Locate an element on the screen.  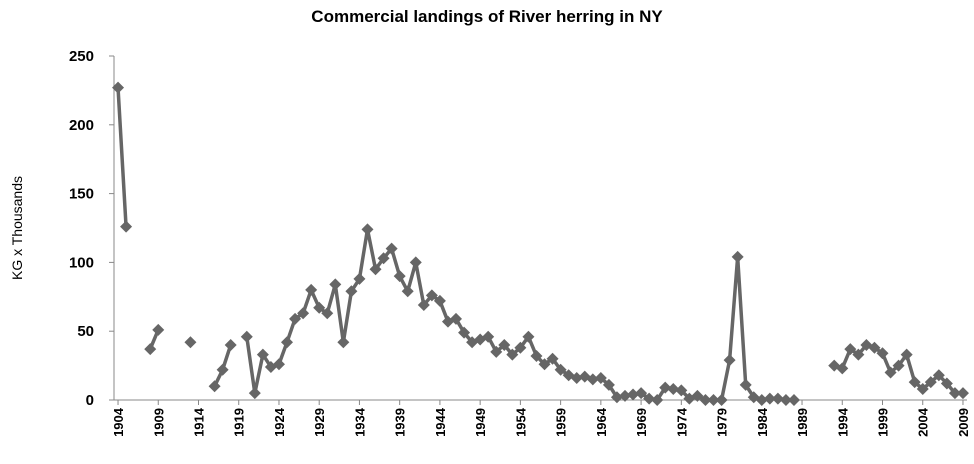
x-tick-label: 1954 is located at coordinates (520, 422).